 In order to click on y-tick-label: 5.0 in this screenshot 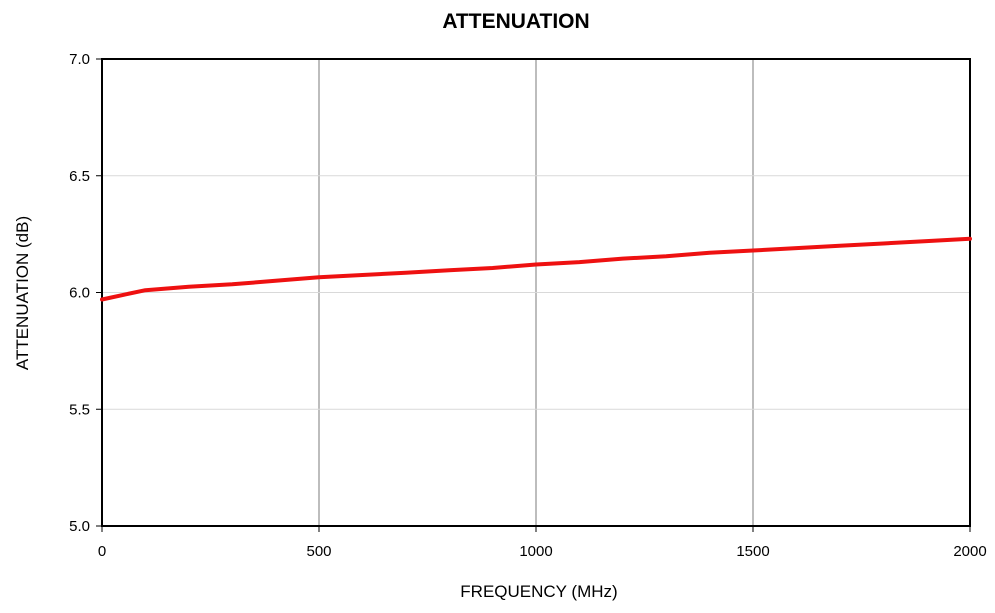, I will do `click(79, 526)`.